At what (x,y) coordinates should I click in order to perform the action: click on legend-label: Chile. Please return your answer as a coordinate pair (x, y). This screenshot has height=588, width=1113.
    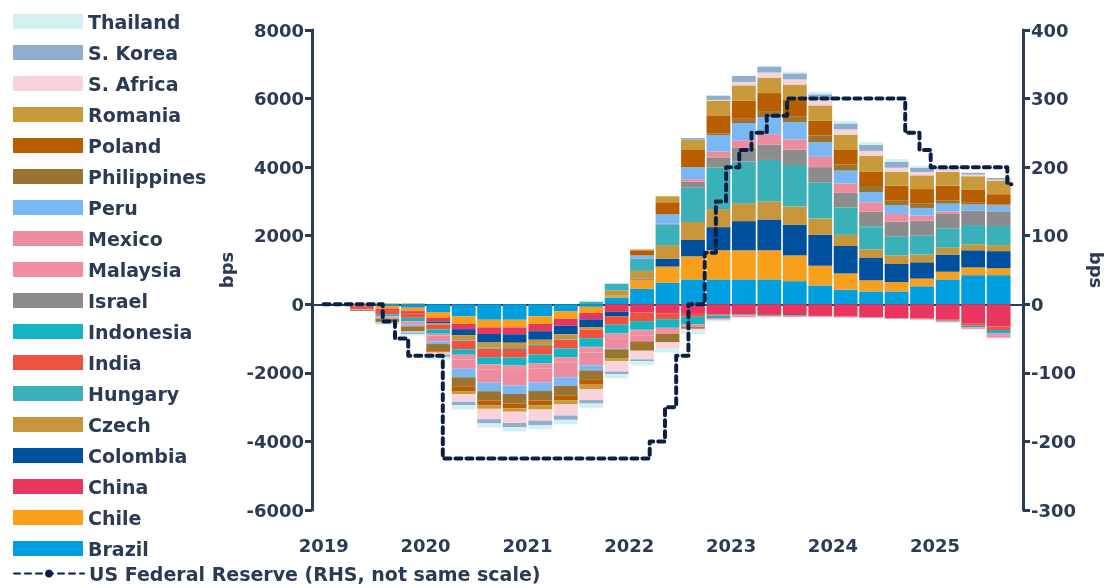
    Looking at the image, I should click on (115, 517).